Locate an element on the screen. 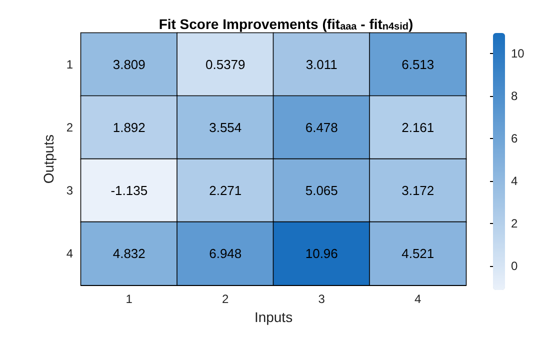 Image resolution: width=560 pixels, height=337 pixels. chart-title: Fit Score Improvements (fitaaa - fitn4sid) is located at coordinates (286, 24).